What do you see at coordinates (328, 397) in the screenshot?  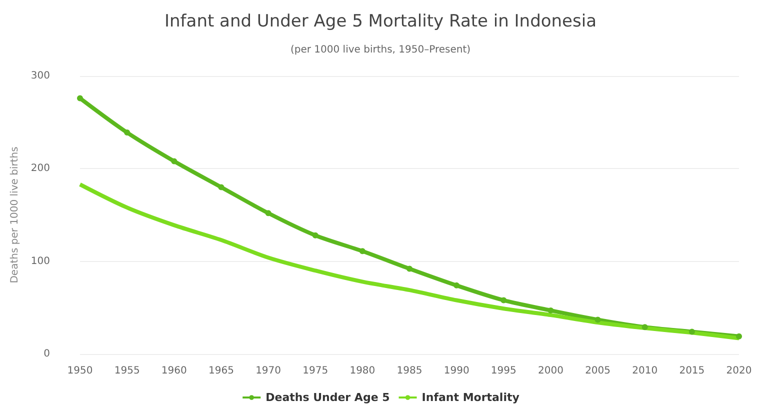 I see `legend-label: Deaths Under Age 5` at bounding box center [328, 397].